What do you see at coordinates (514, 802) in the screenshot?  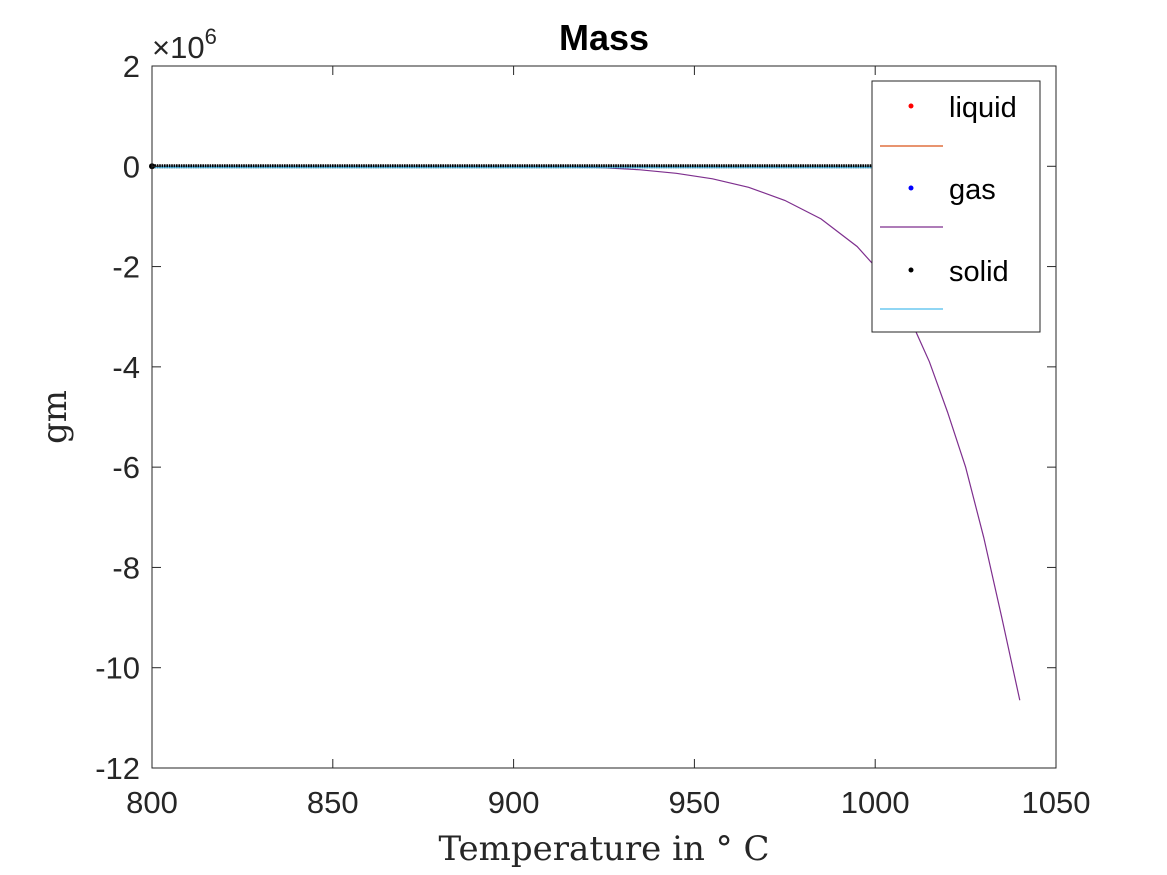 I see `x-tick-label: 900` at bounding box center [514, 802].